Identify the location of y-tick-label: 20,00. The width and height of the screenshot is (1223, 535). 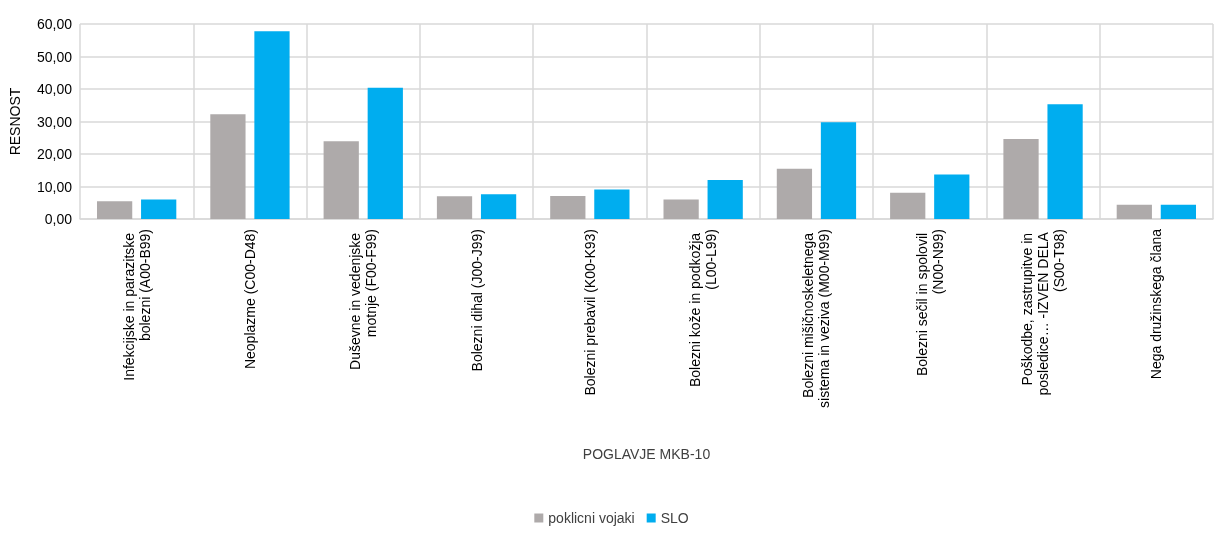
(54, 154).